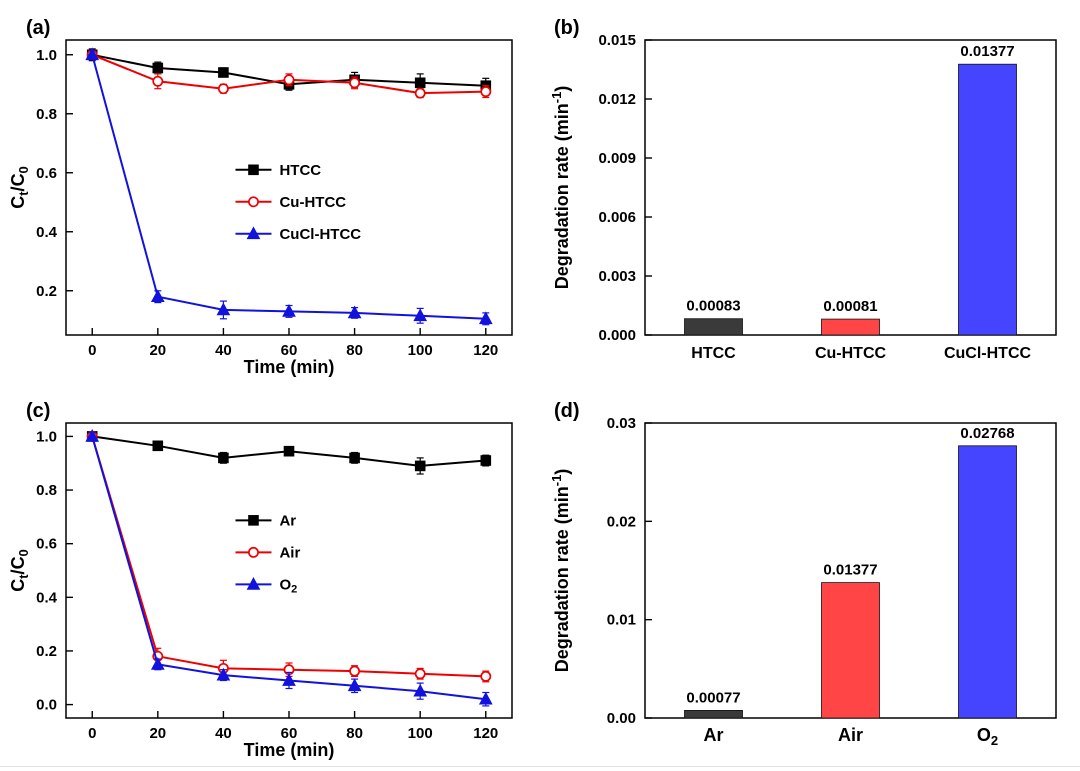 The width and height of the screenshot is (1080, 771). I want to click on y-tick-label: 0.03, so click(621, 423).